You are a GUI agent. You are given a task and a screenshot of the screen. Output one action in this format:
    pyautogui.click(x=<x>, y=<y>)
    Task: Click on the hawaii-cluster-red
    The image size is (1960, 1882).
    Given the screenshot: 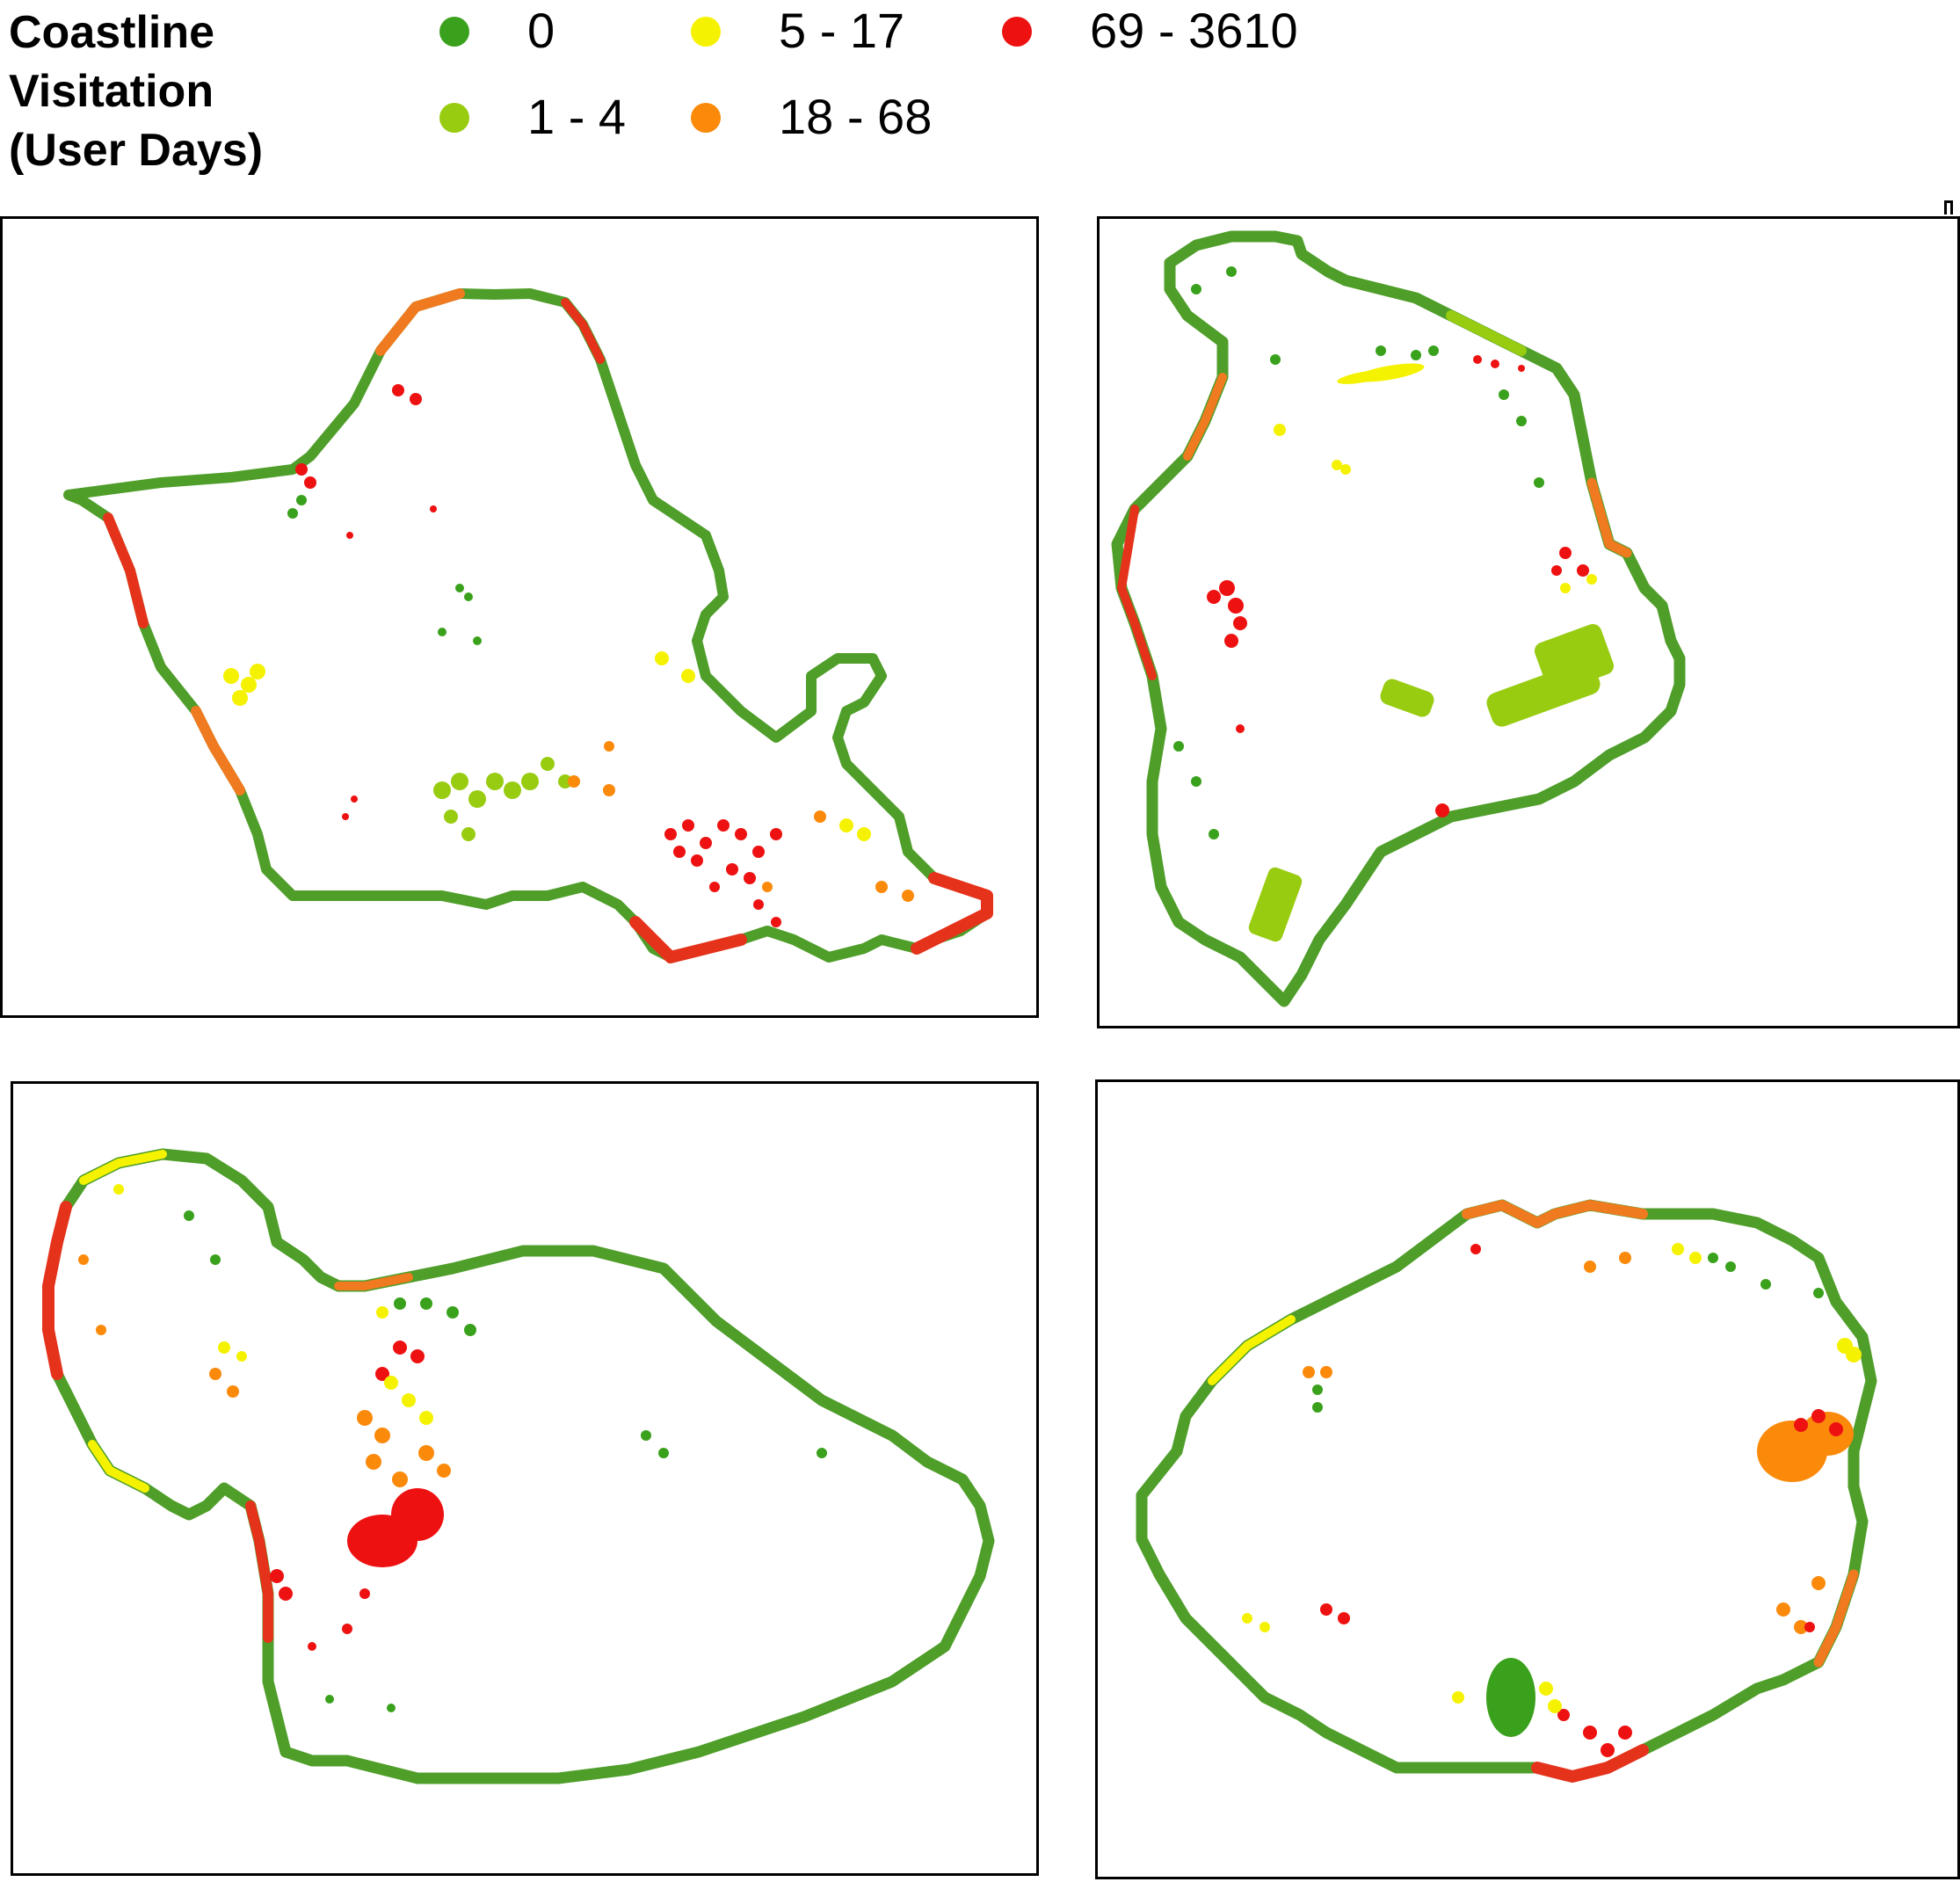 What is the action you would take?
    pyautogui.click(x=1398, y=586)
    